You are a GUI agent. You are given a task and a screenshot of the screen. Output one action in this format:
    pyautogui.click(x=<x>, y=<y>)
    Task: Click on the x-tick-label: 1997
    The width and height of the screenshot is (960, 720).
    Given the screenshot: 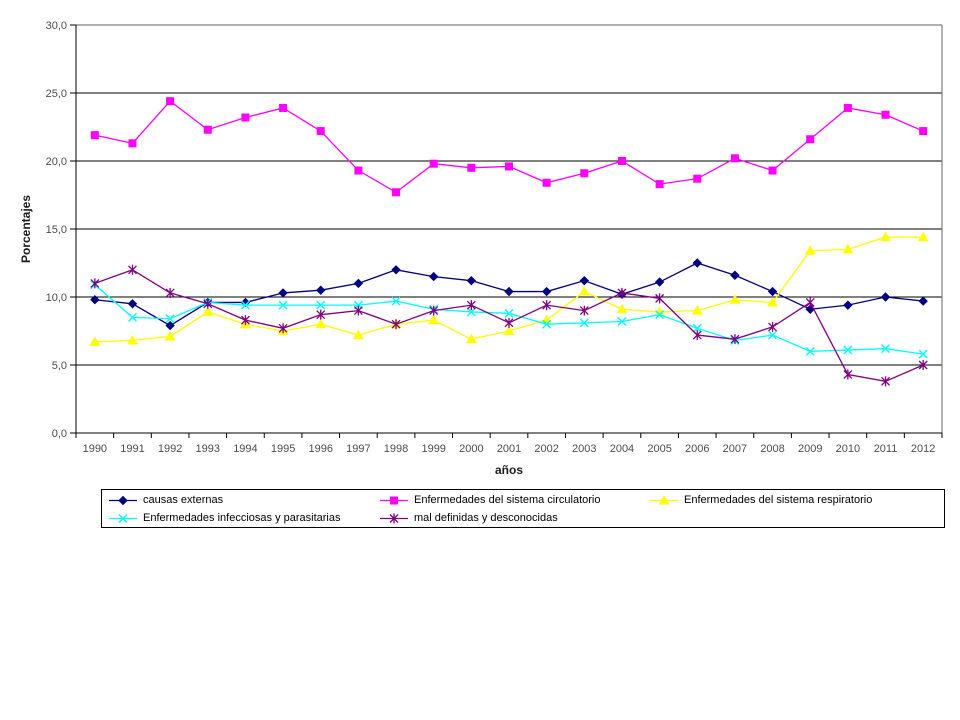 What is the action you would take?
    pyautogui.click(x=358, y=449)
    